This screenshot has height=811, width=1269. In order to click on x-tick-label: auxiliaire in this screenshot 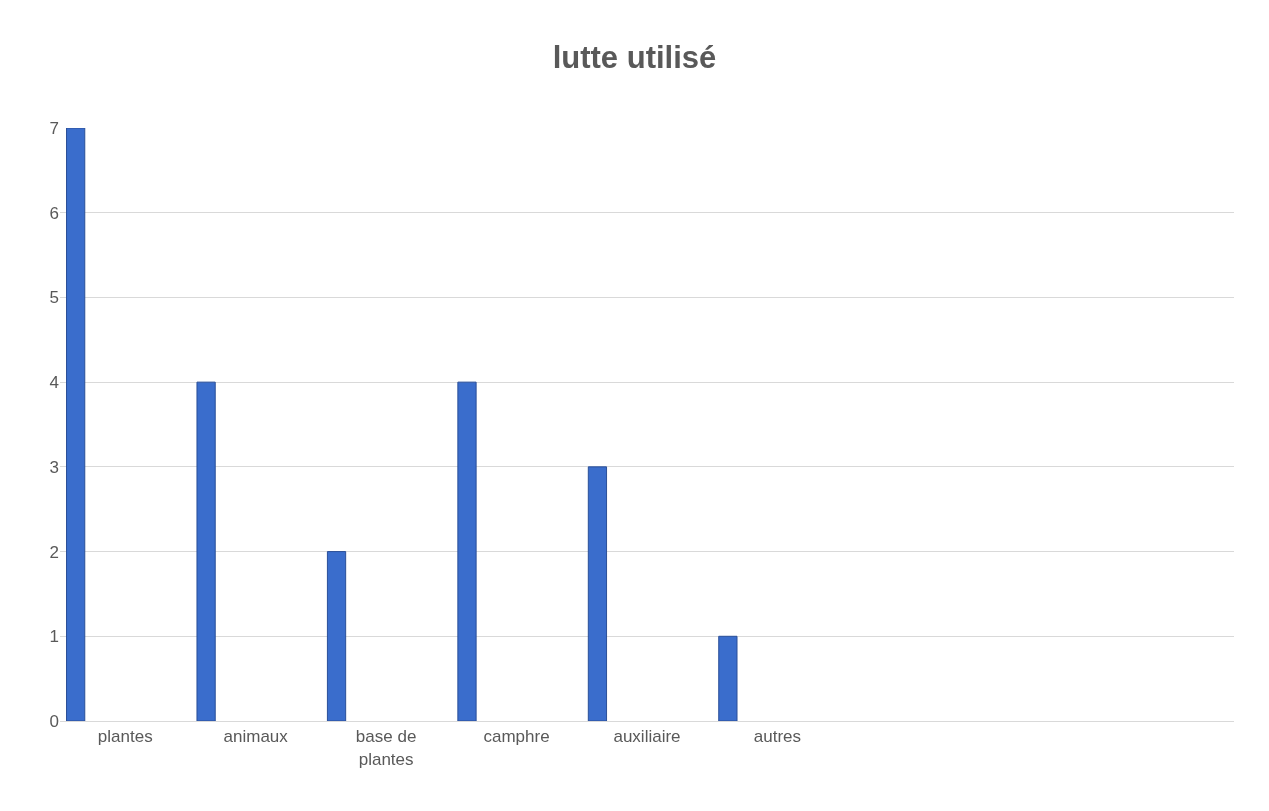, I will do `click(647, 737)`.